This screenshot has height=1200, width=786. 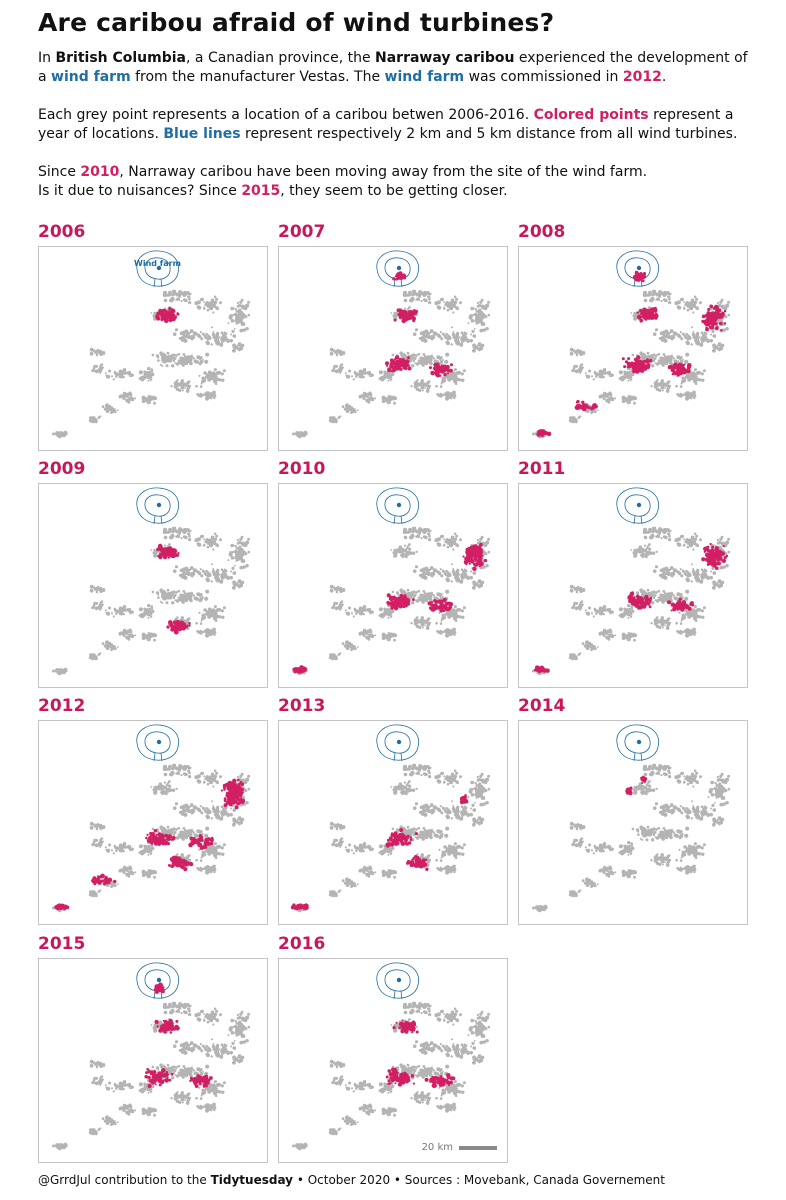 What do you see at coordinates (296, 22) in the screenshot?
I see `page-title: Are caribou afraid of wind turbines?` at bounding box center [296, 22].